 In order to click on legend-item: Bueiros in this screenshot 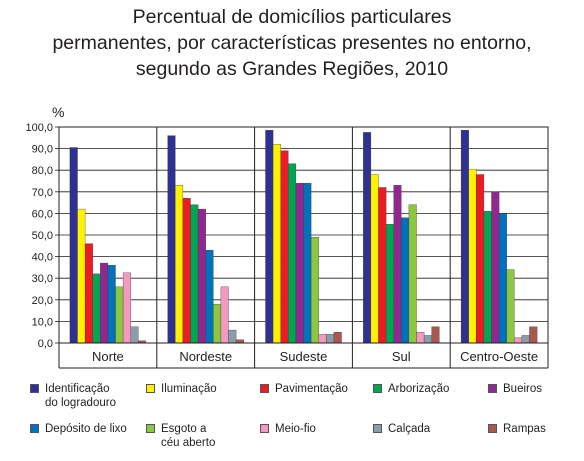, I will do `click(515, 389)`.